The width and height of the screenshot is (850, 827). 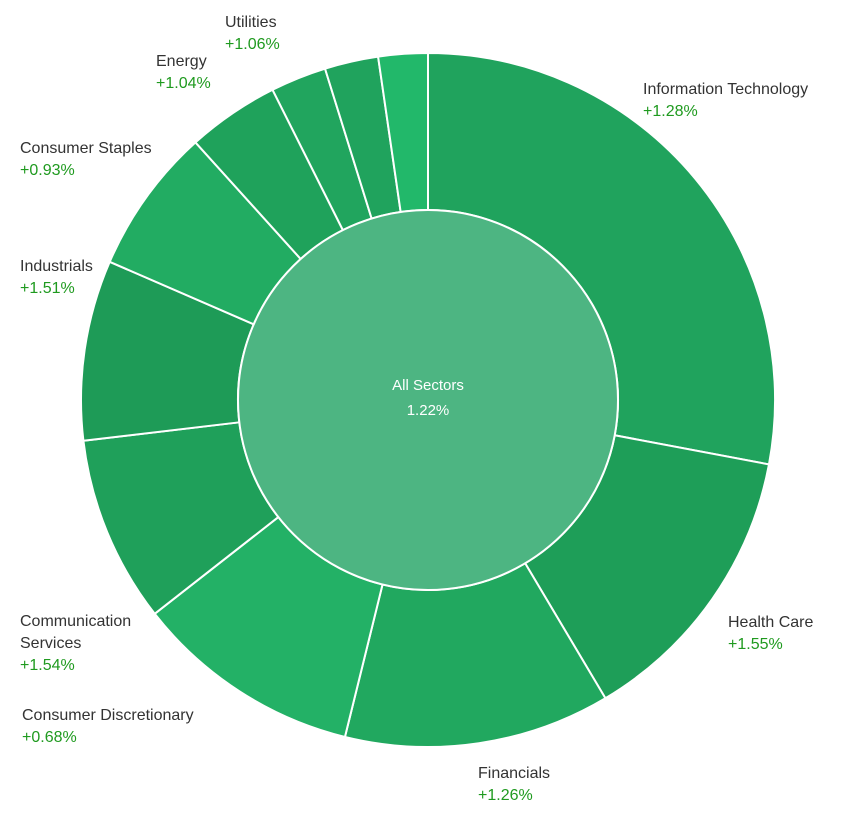 What do you see at coordinates (47, 665) in the screenshot?
I see `sector-change: +1.54%` at bounding box center [47, 665].